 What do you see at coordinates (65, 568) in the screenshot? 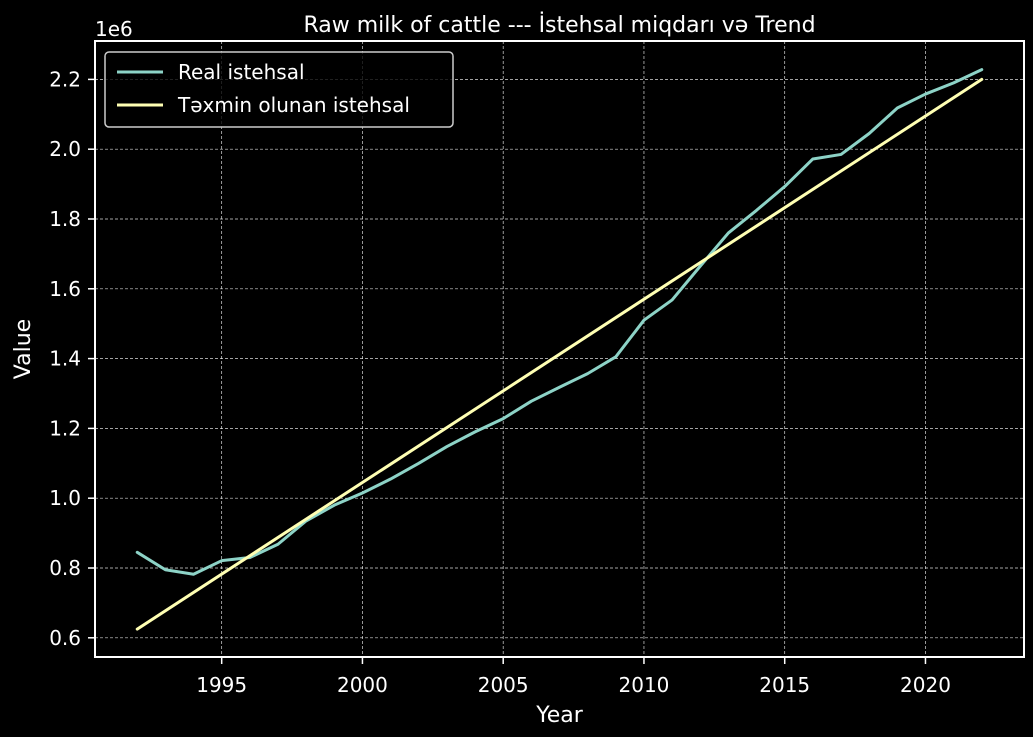
I see `y-tick-label: 0.8` at bounding box center [65, 568].